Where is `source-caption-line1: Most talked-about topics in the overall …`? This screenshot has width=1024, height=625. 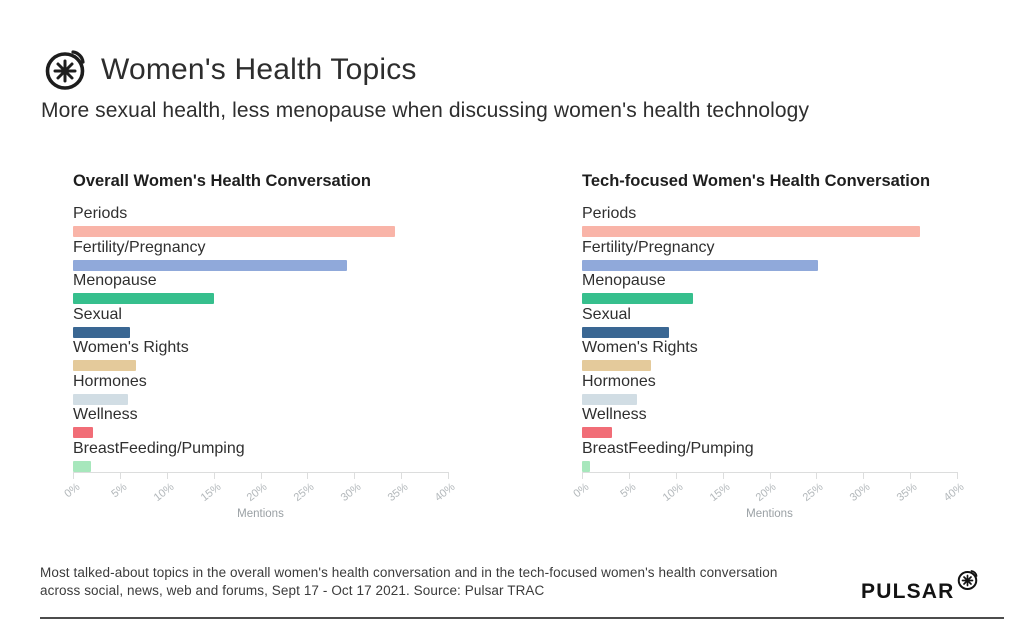 source-caption-line1: Most talked-about topics in the overall … is located at coordinates (409, 572).